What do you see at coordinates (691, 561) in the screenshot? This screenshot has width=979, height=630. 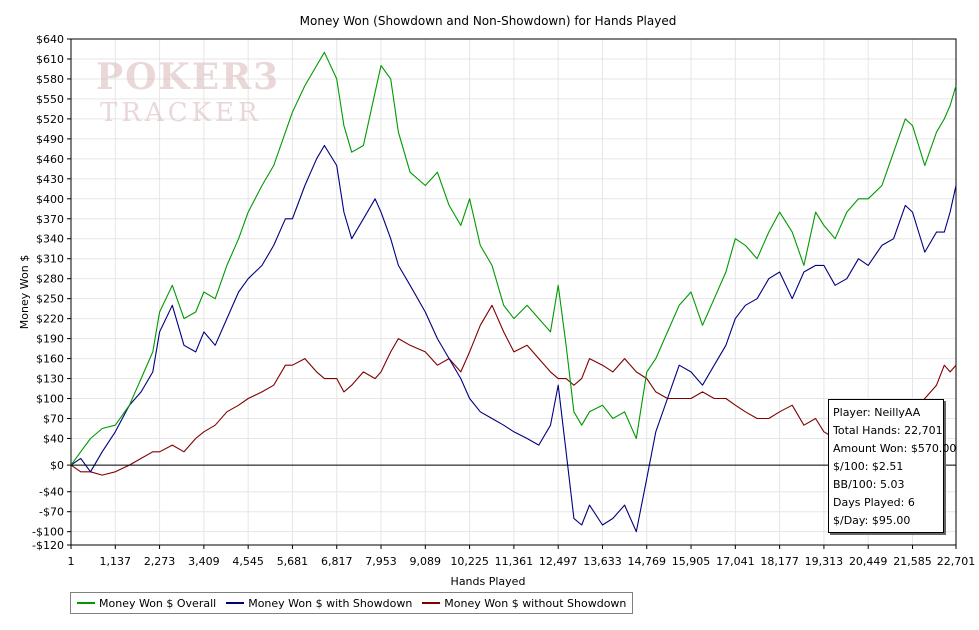 I see `x-tick-label: 15,905` at bounding box center [691, 561].